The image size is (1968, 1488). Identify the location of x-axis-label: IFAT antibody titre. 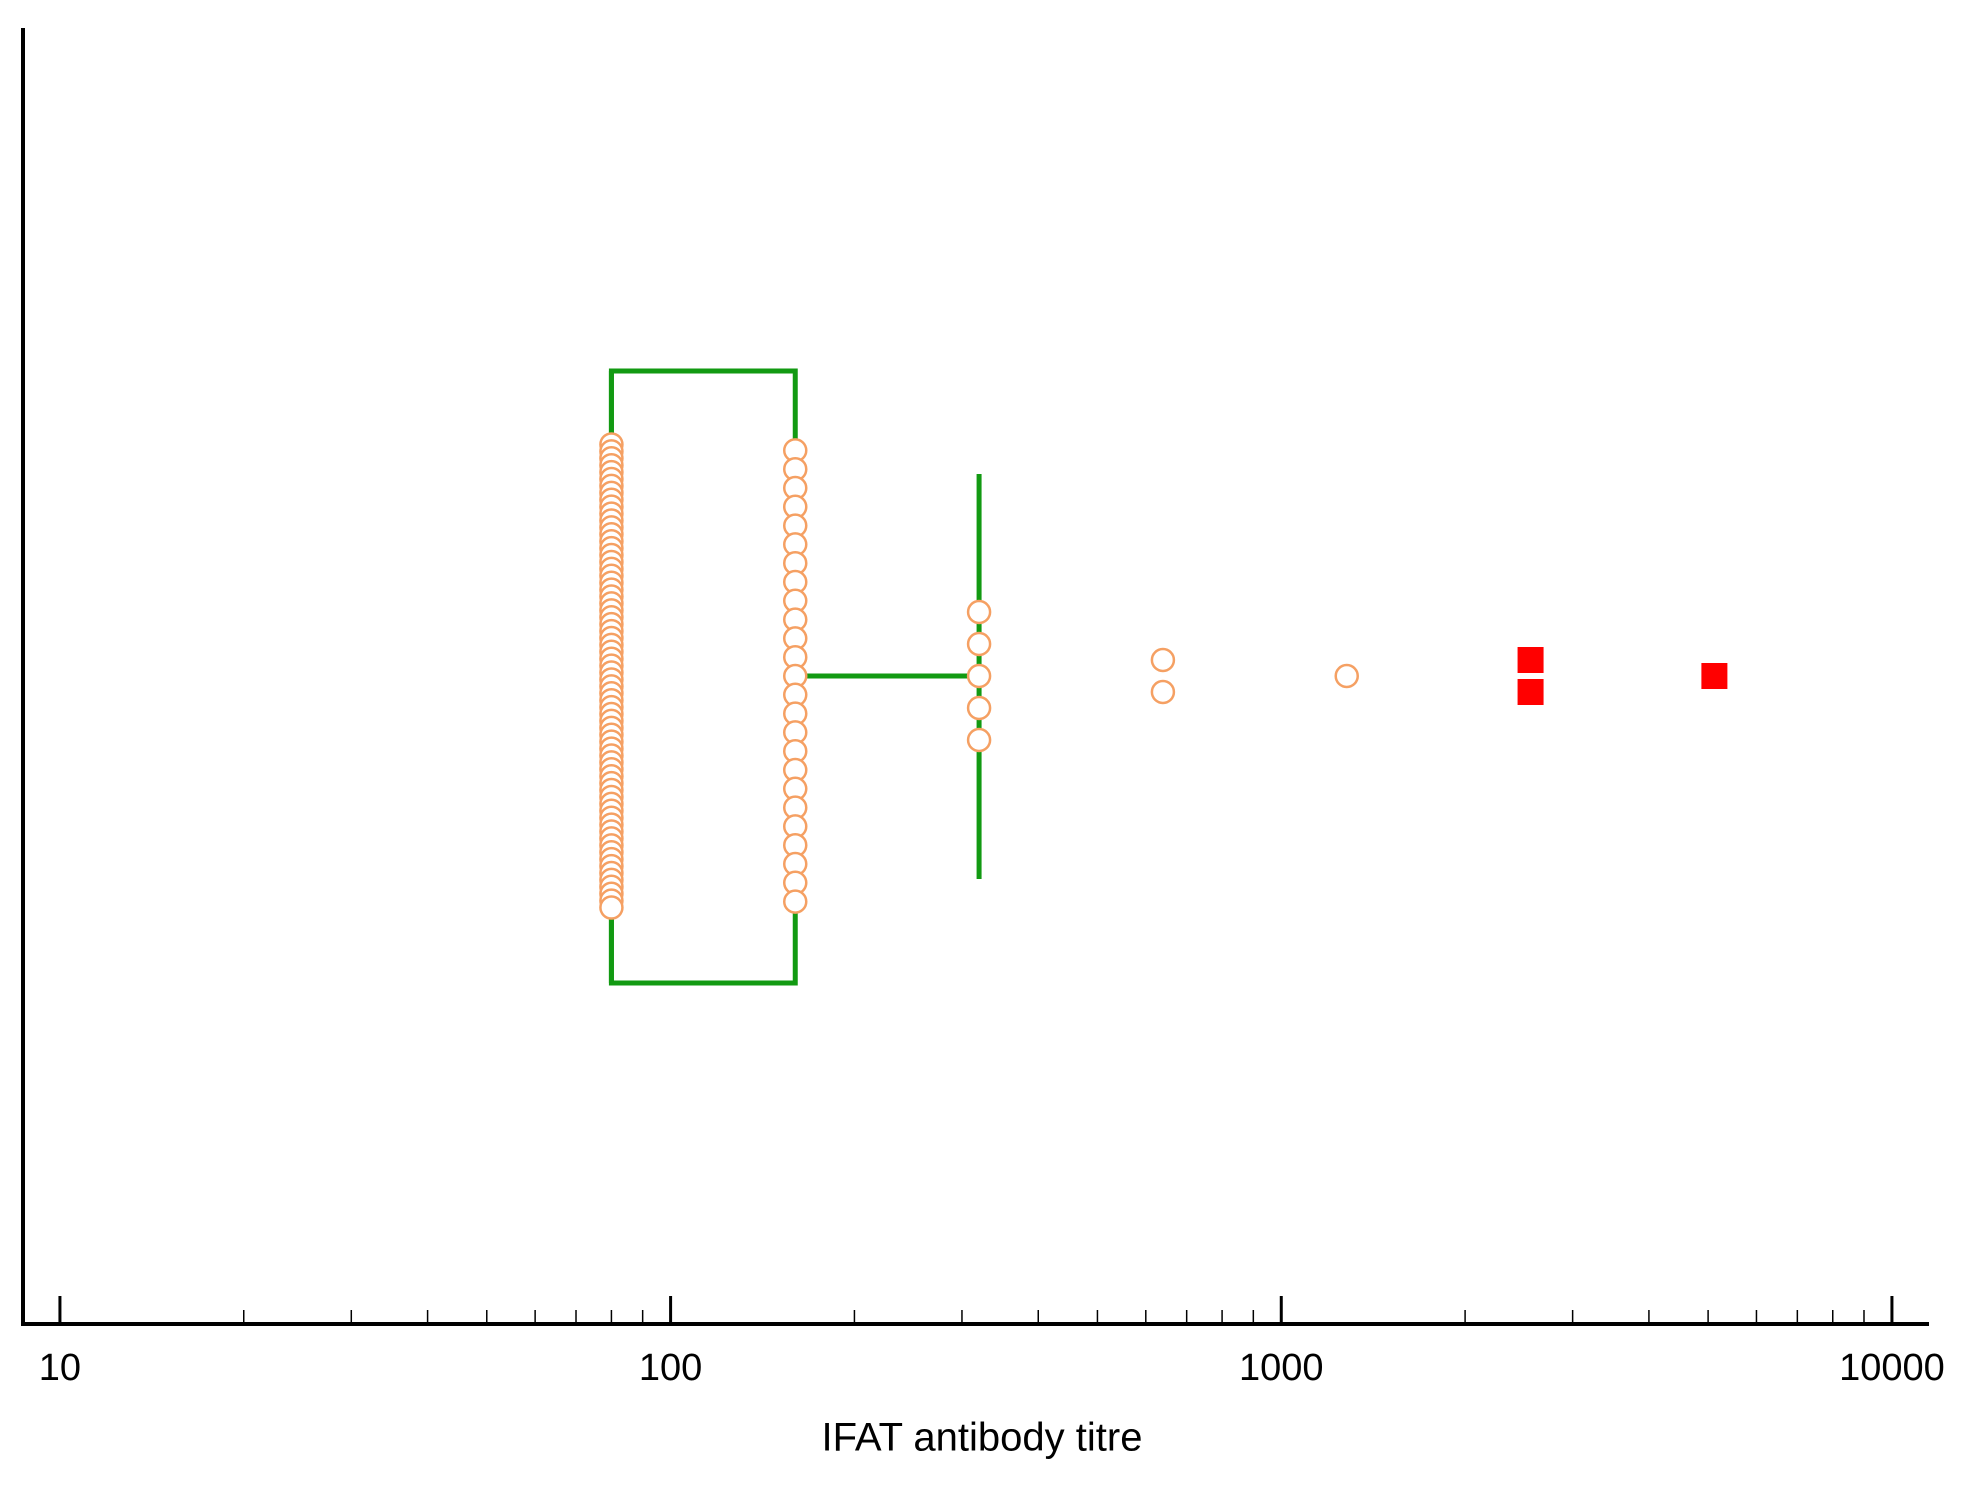
(982, 1438).